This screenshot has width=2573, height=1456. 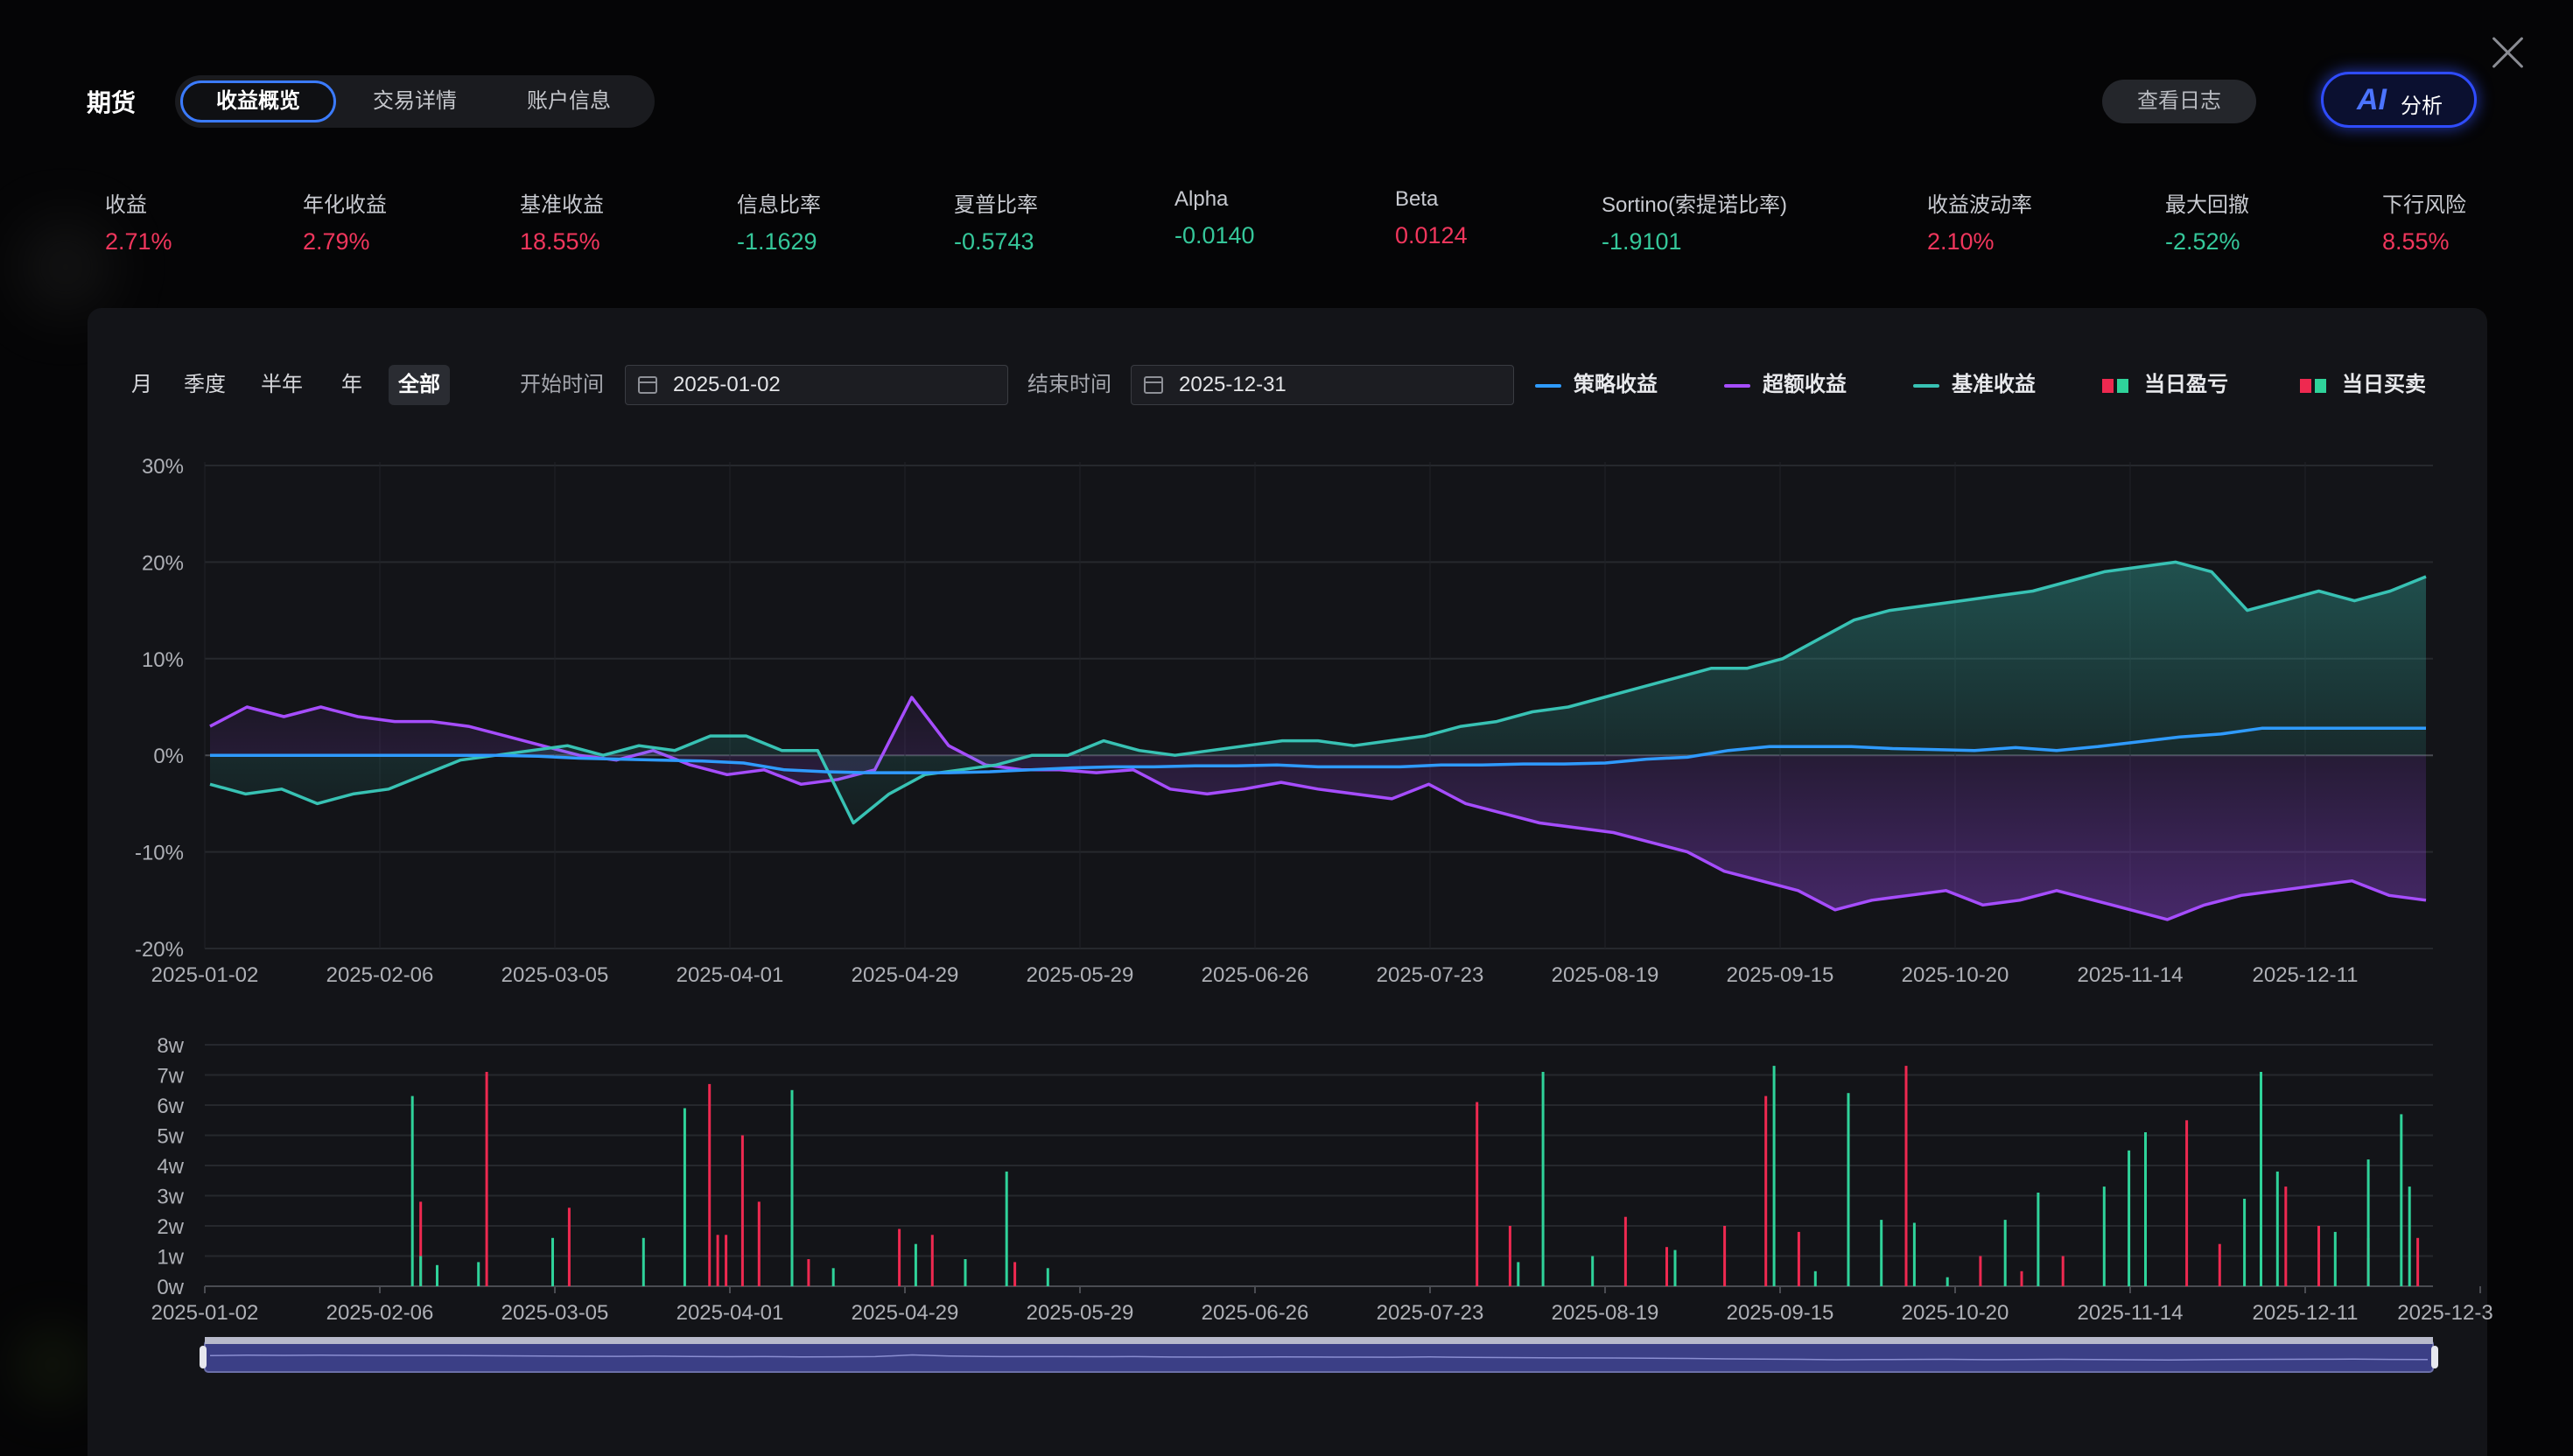 I want to click on x-tick-label: 2025-08-19, so click(x=1605, y=975).